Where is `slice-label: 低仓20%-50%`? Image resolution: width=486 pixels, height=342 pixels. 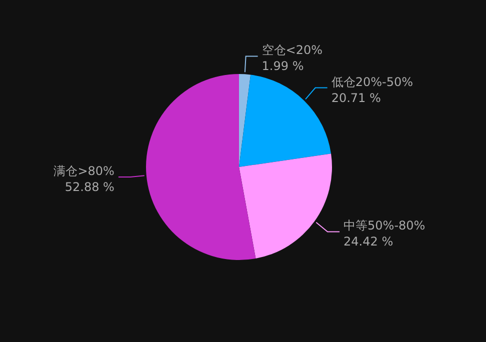 slice-label: 低仓20%-50% is located at coordinates (372, 81).